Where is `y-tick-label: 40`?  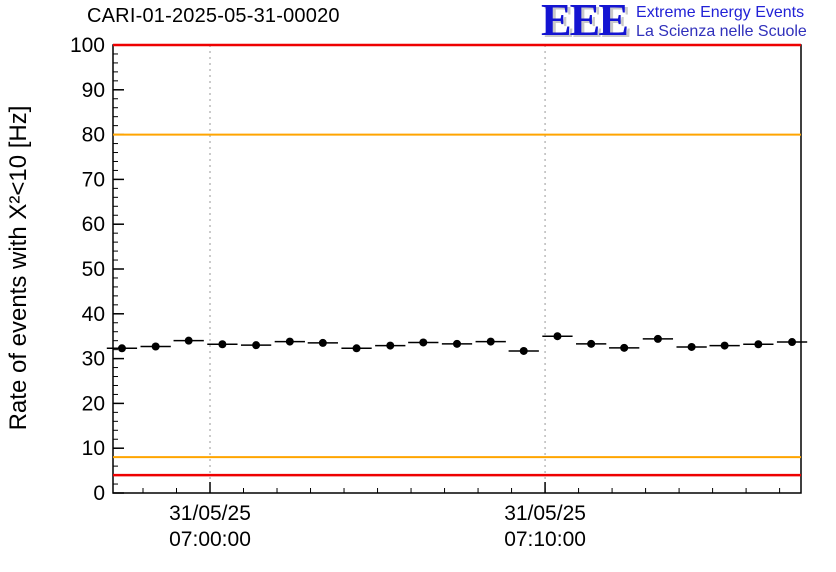
y-tick-label: 40 is located at coordinates (93, 314).